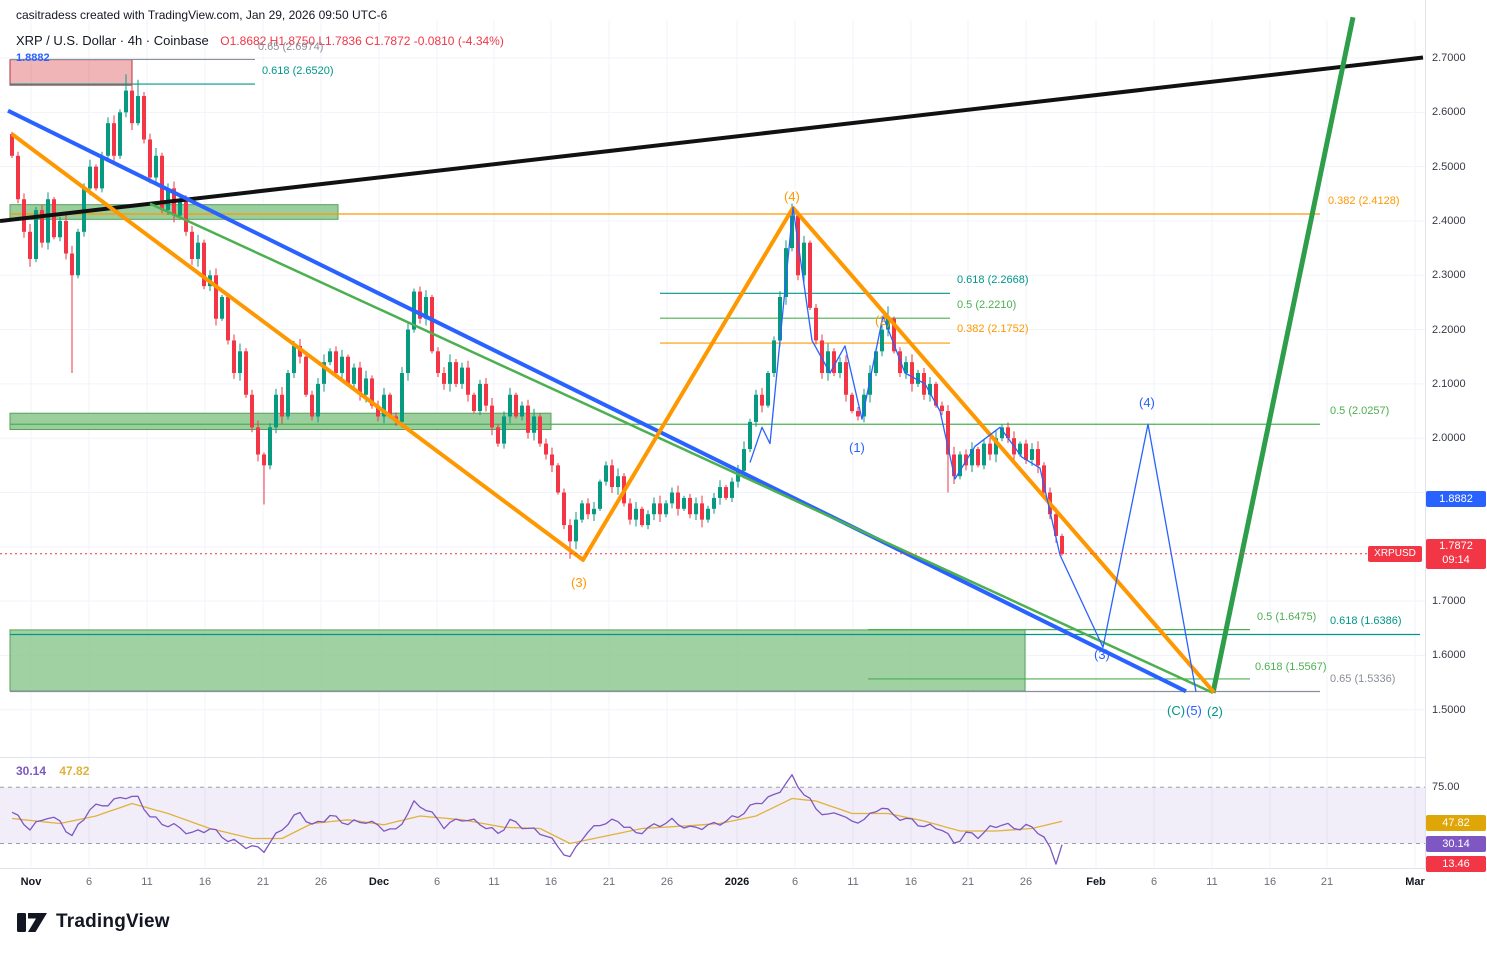  Describe the element at coordinates (743, 883) in the screenshot. I see `time-axis` at that location.